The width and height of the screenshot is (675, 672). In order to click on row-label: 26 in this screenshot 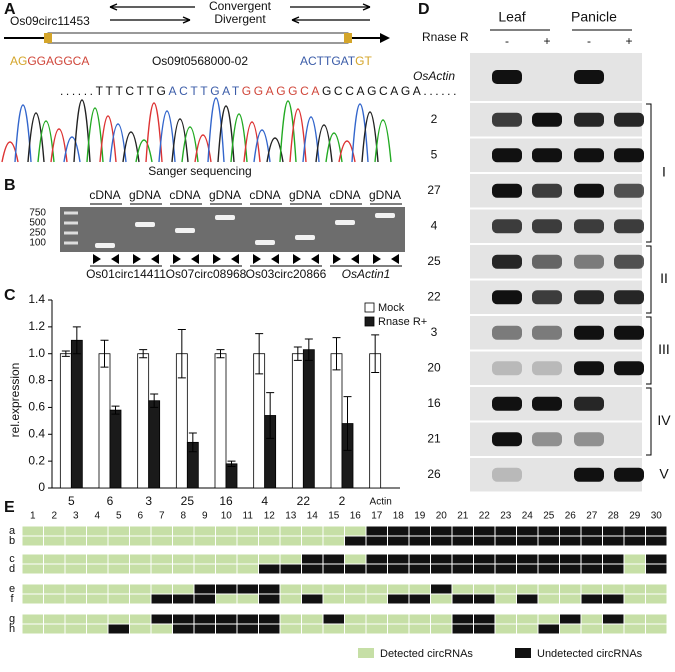, I will do `click(434, 474)`.